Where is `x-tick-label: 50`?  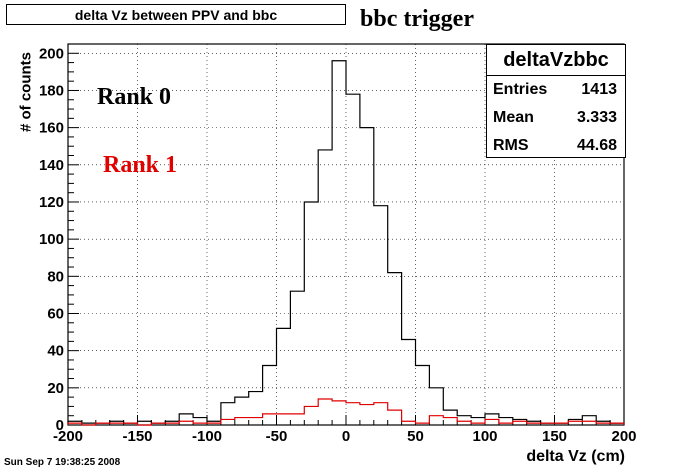 x-tick-label: 50 is located at coordinates (415, 436).